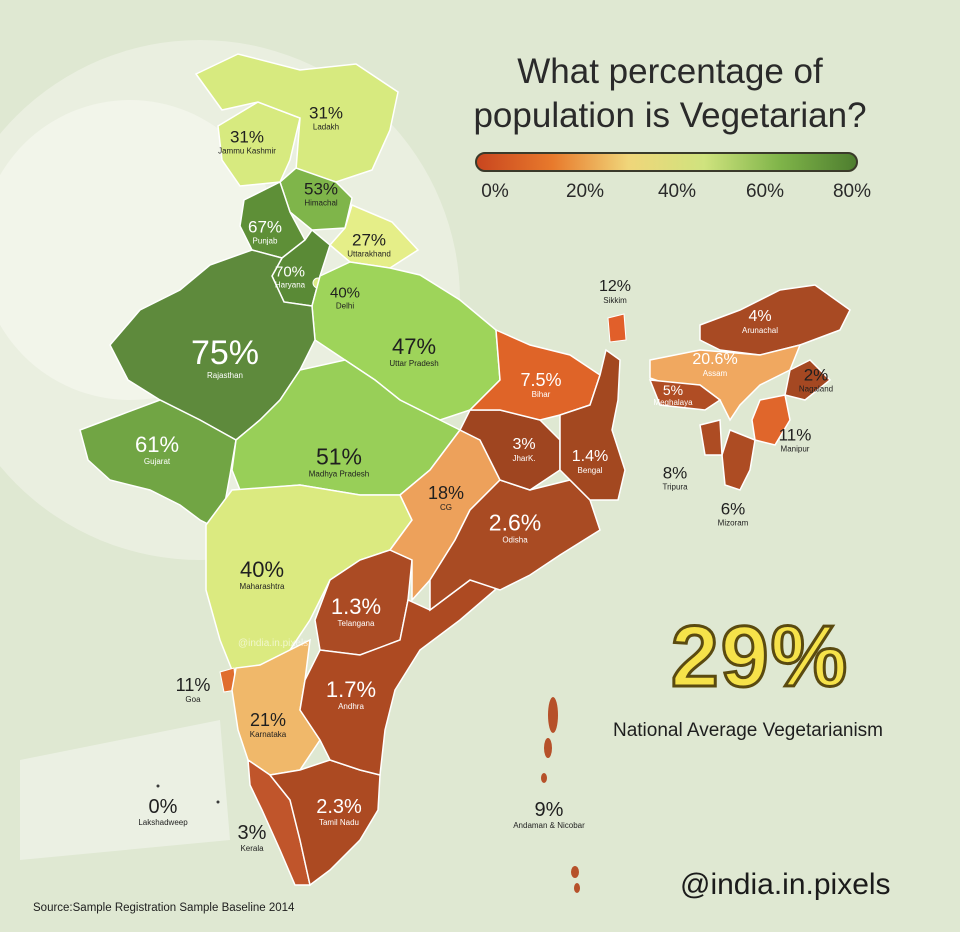  What do you see at coordinates (795, 440) in the screenshot?
I see `region-label: 11% Manipur` at bounding box center [795, 440].